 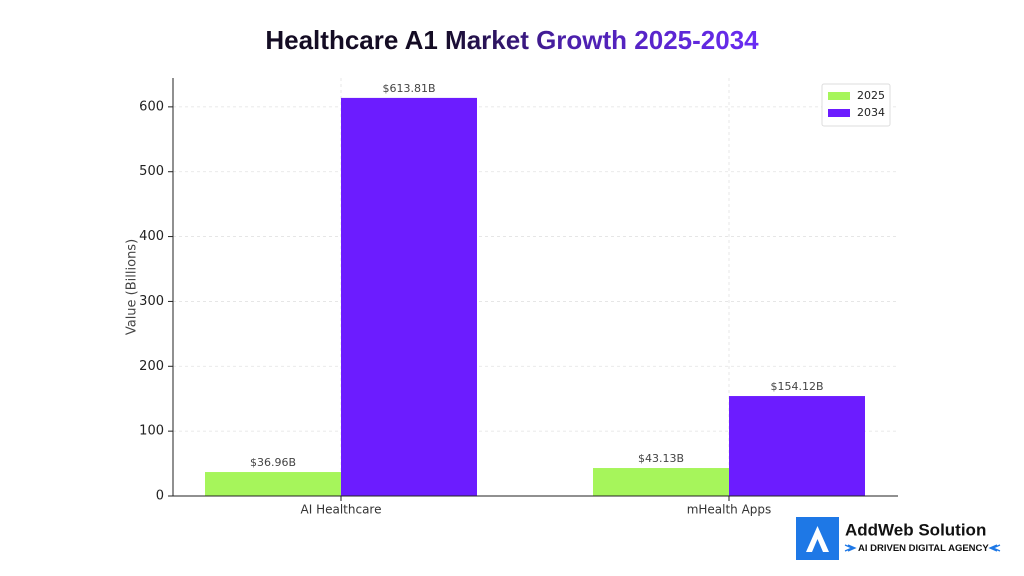 What do you see at coordinates (160, 496) in the screenshot?
I see `y-tick-label: 0` at bounding box center [160, 496].